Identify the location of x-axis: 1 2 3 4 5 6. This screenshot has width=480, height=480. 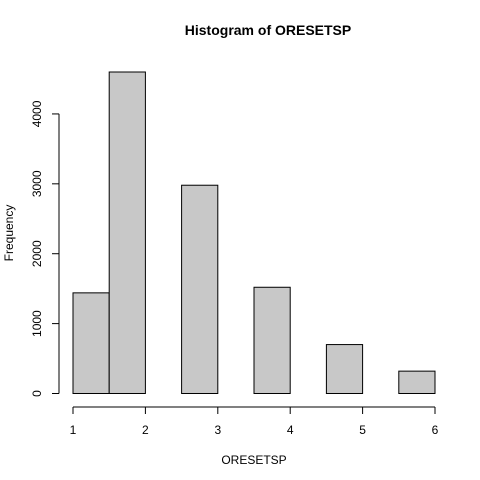
(254, 421).